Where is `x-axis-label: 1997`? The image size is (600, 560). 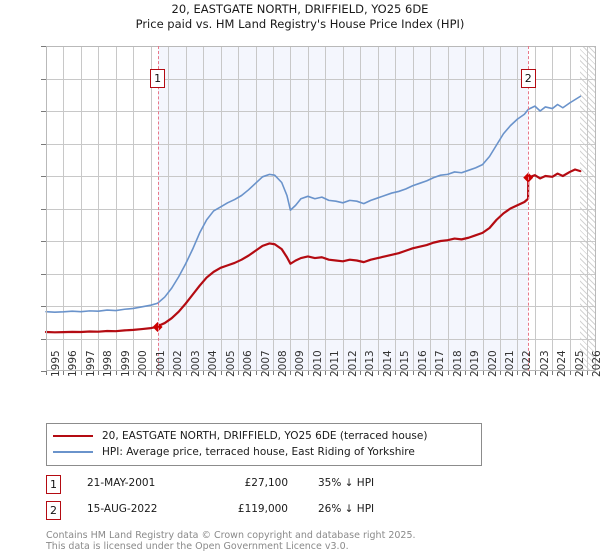 x-axis-label: 1997 is located at coordinates (90, 363).